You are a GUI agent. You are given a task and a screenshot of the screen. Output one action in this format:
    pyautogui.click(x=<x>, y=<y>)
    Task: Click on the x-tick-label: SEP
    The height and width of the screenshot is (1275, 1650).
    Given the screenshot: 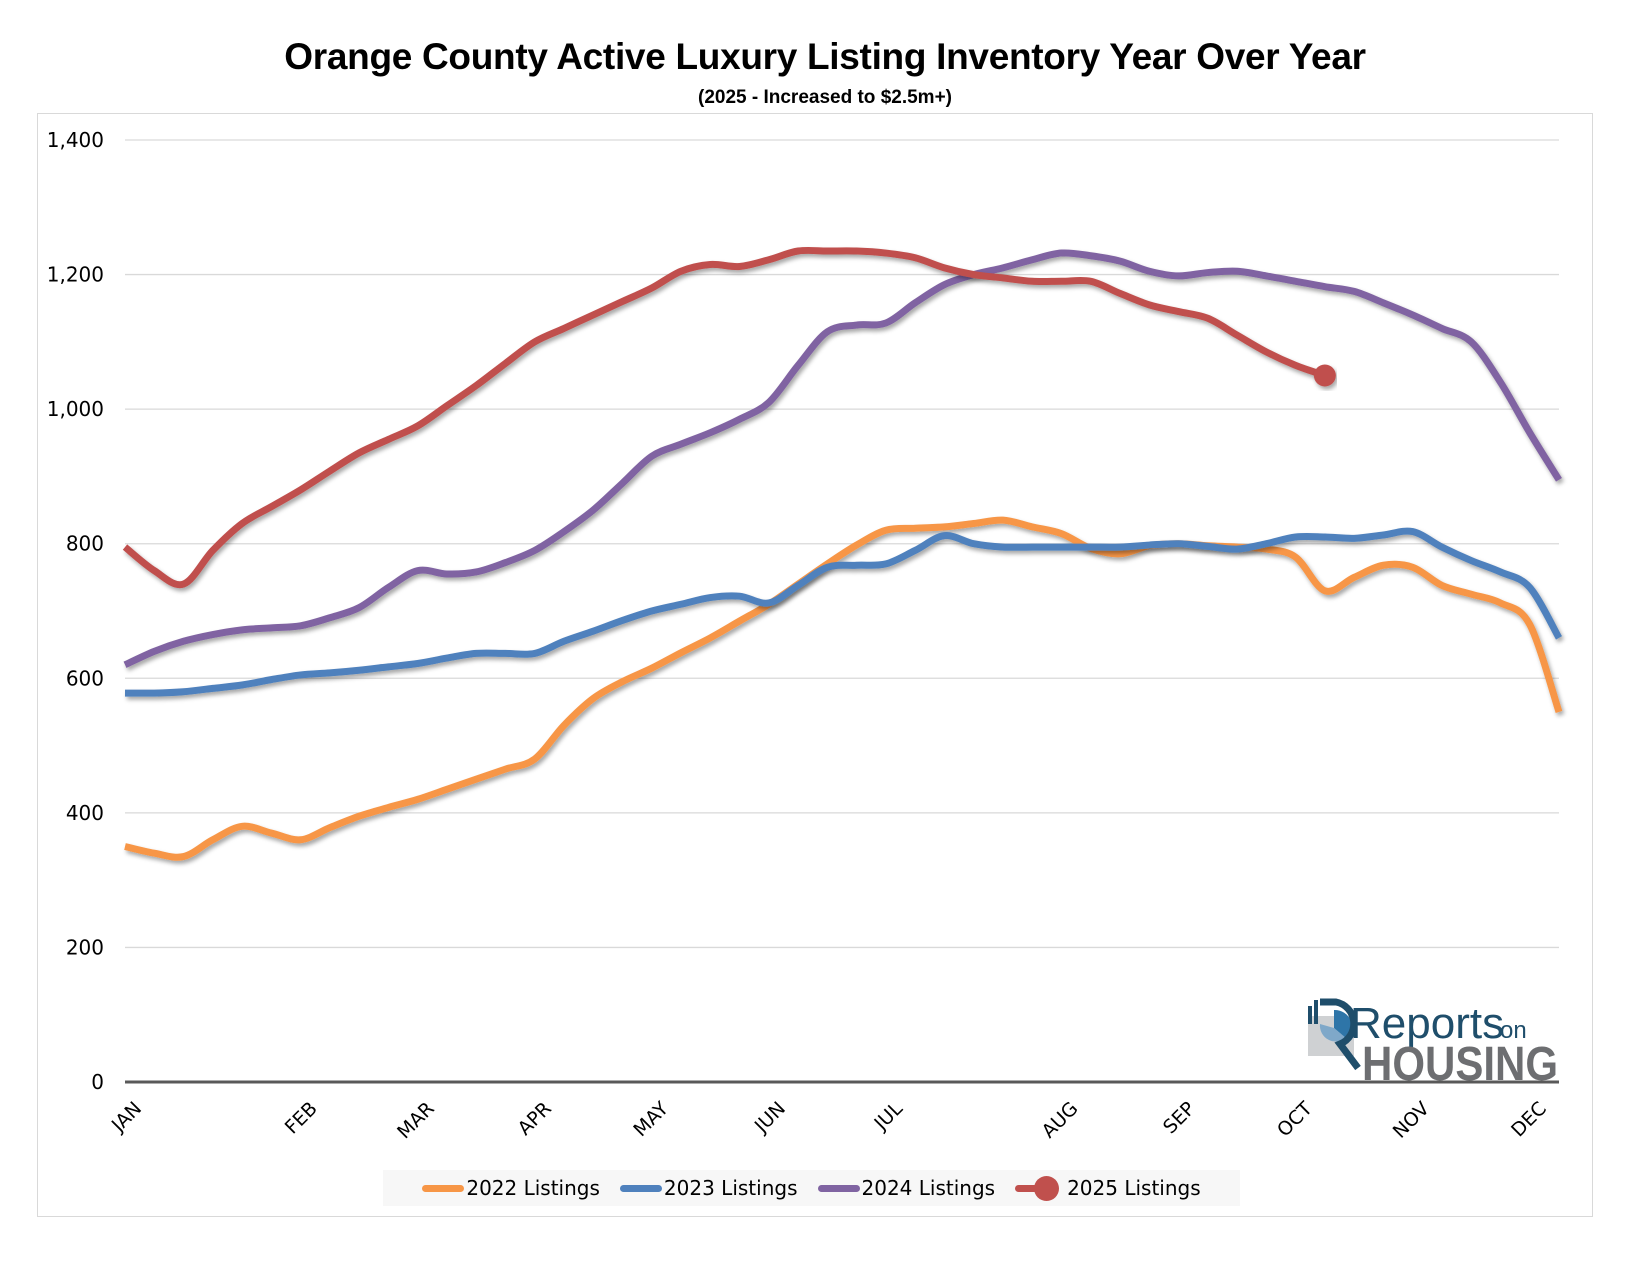 What is the action you would take?
    pyautogui.click(x=1179, y=1118)
    